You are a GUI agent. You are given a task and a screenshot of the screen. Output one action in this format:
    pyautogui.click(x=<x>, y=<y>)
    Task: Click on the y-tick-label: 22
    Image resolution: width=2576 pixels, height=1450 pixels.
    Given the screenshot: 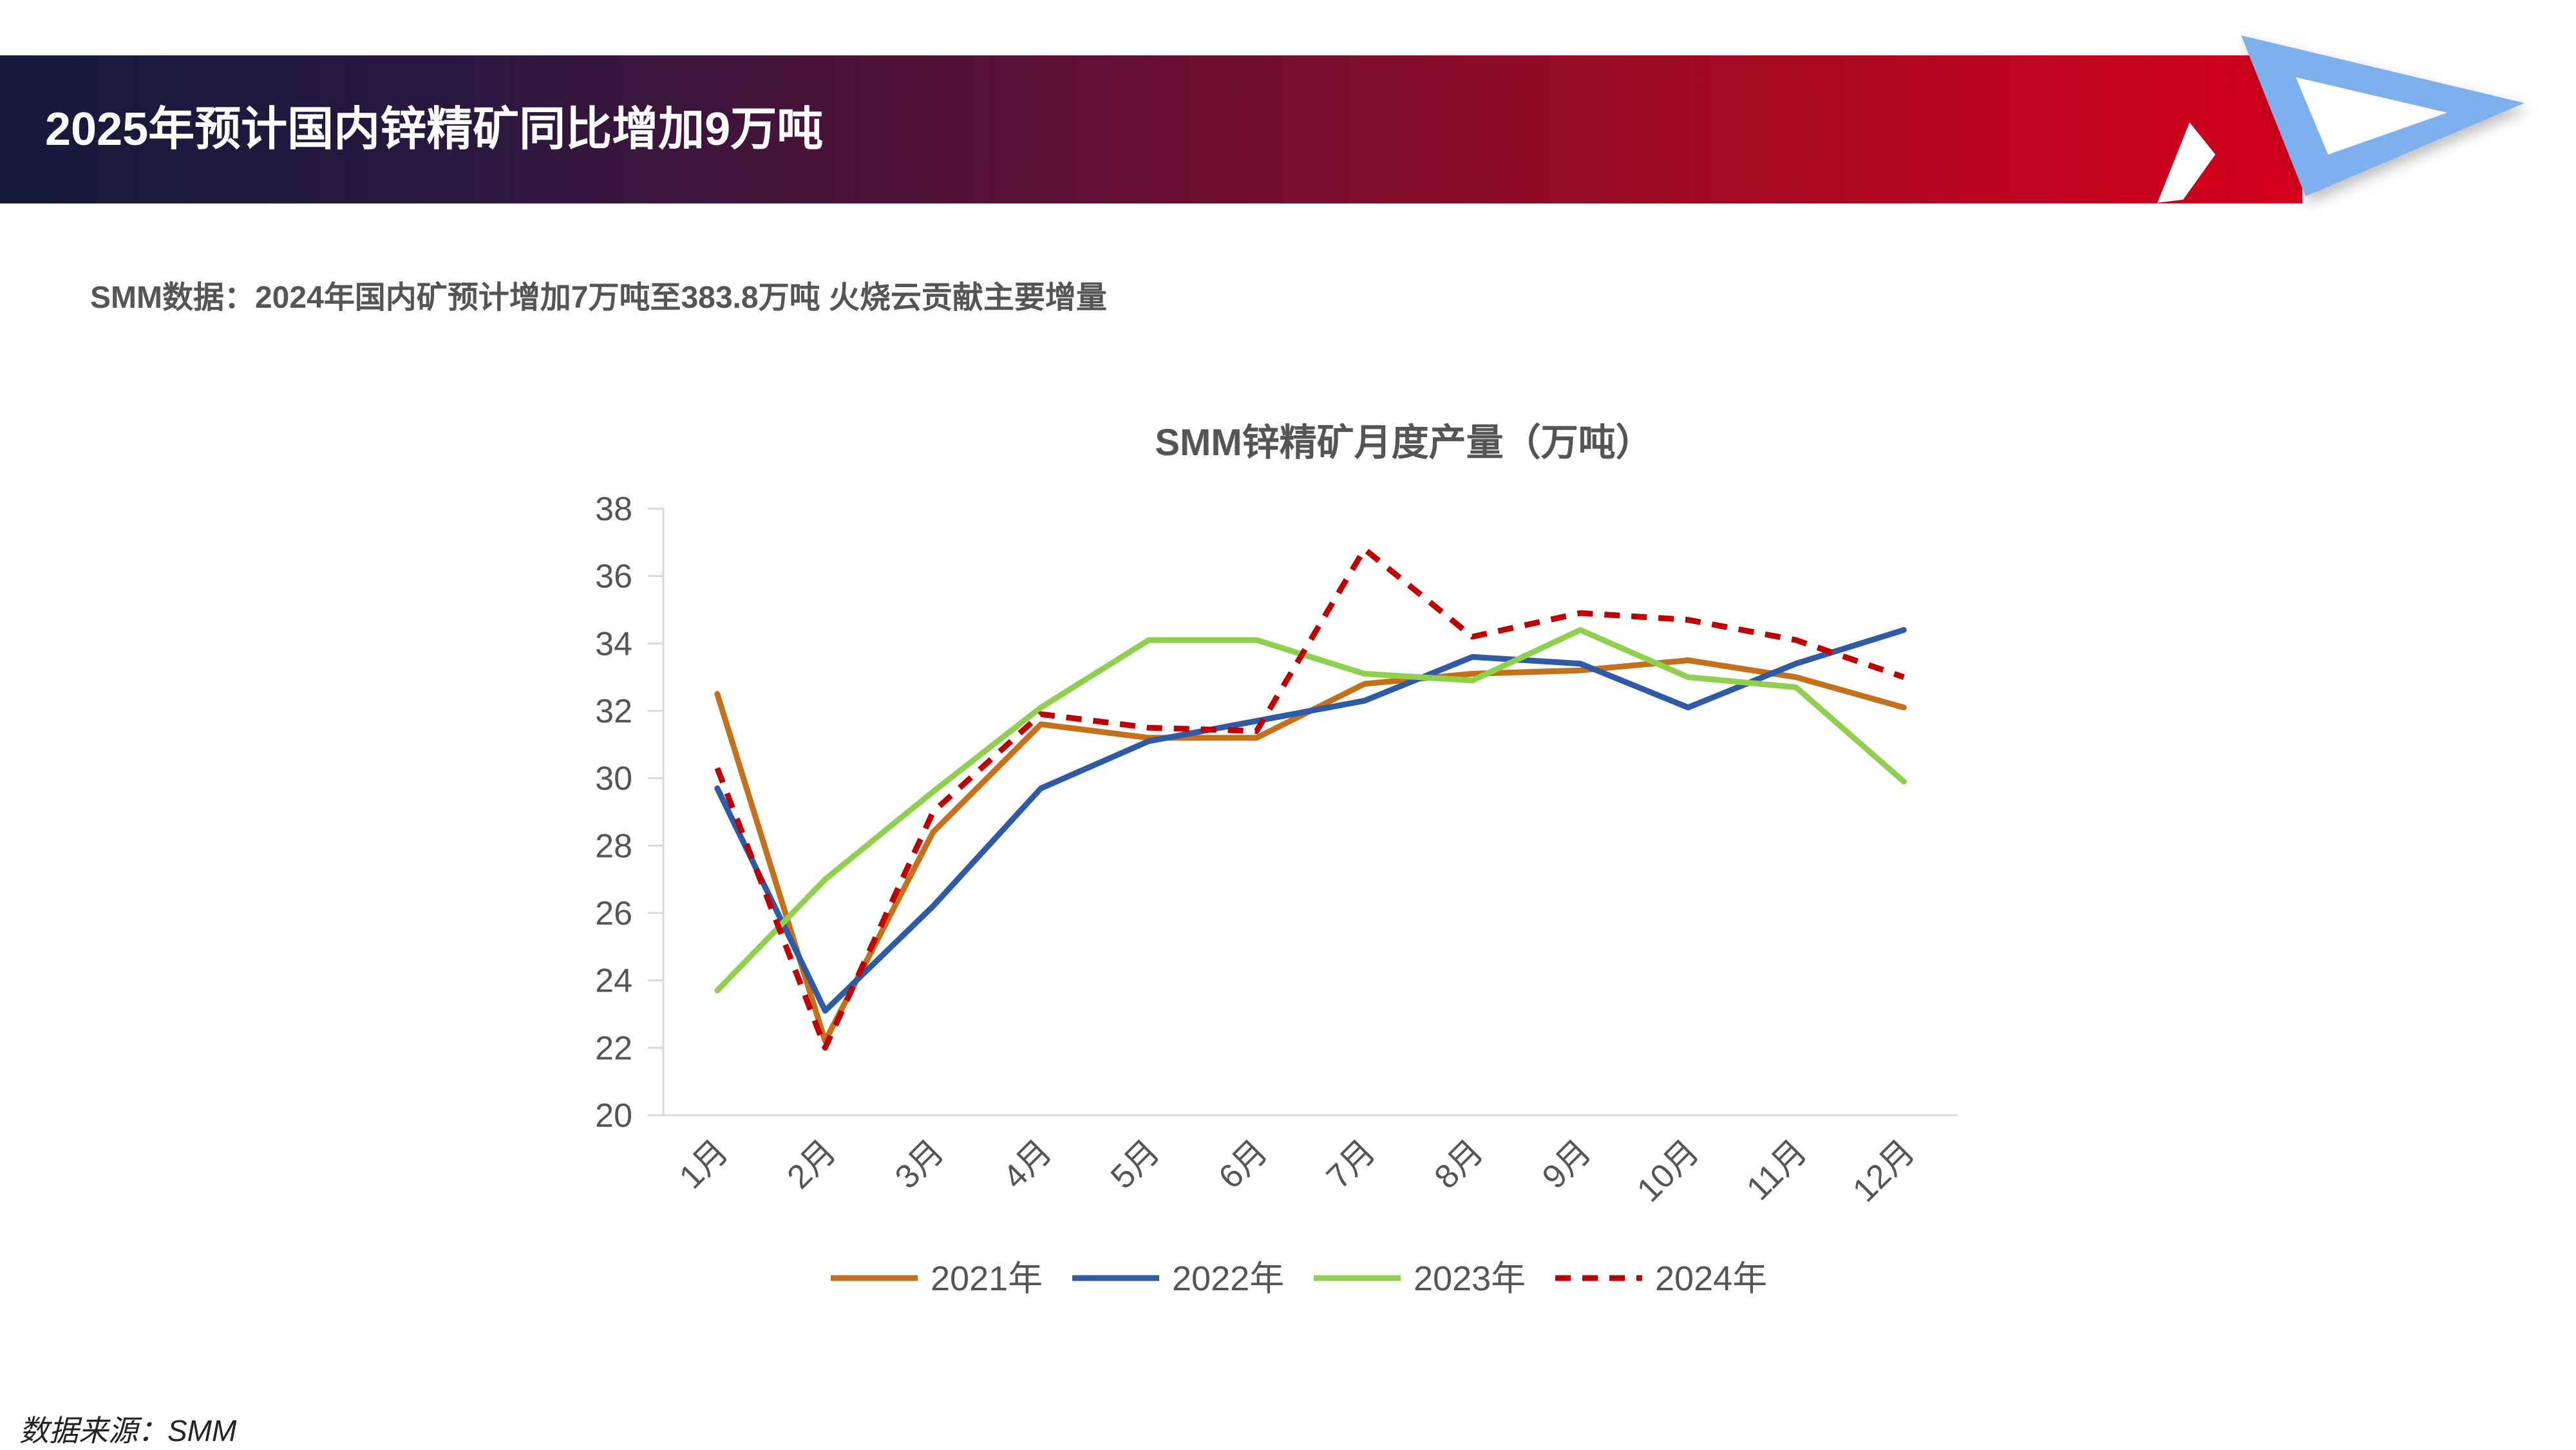 What is the action you would take?
    pyautogui.click(x=613, y=1048)
    